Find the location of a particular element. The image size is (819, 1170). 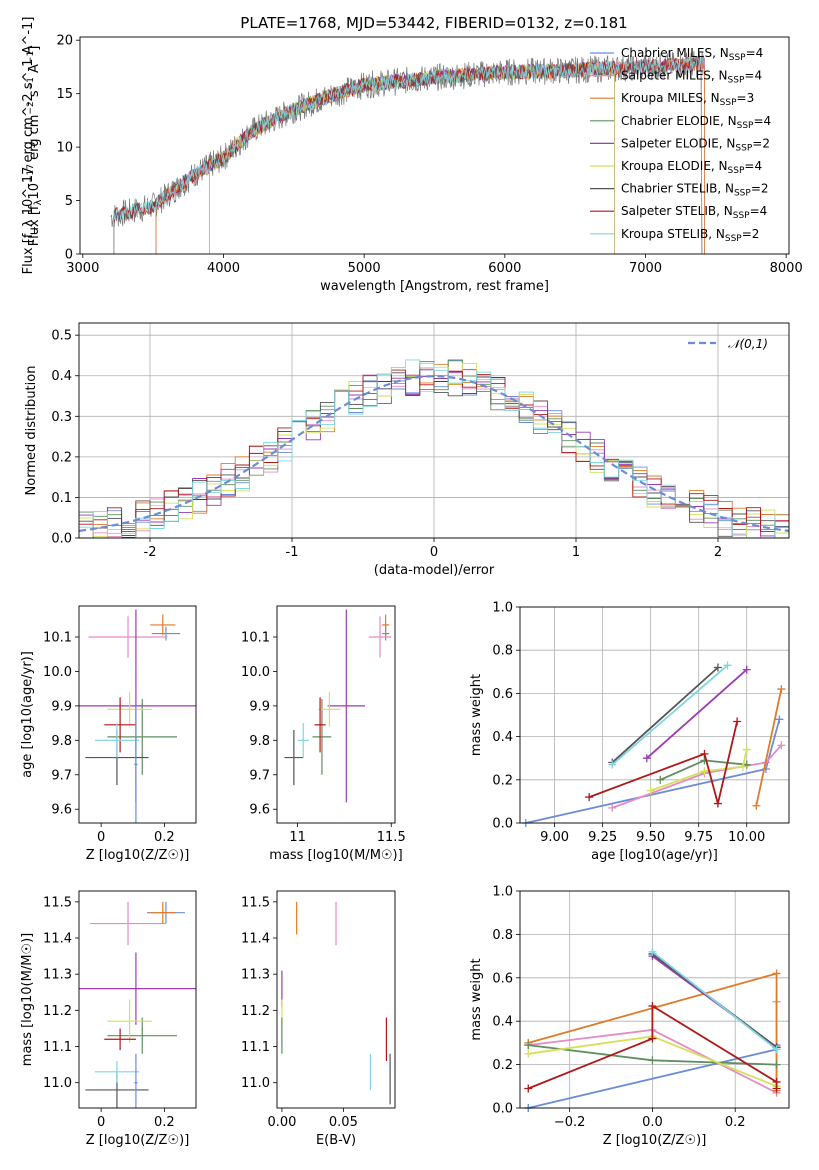

y-tick-label: 11.3 is located at coordinates (57, 975).